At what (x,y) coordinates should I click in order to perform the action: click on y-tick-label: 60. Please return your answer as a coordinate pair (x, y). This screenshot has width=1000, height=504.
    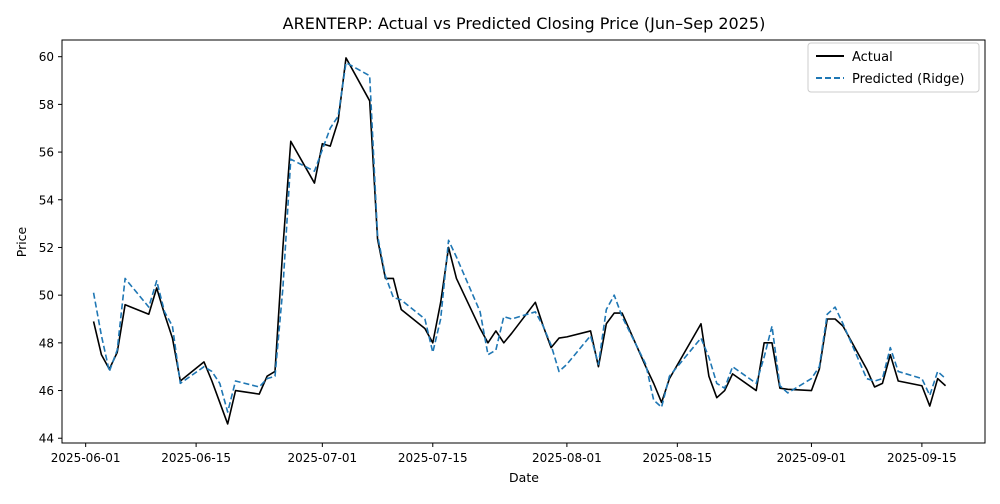
    Looking at the image, I should click on (46, 57).